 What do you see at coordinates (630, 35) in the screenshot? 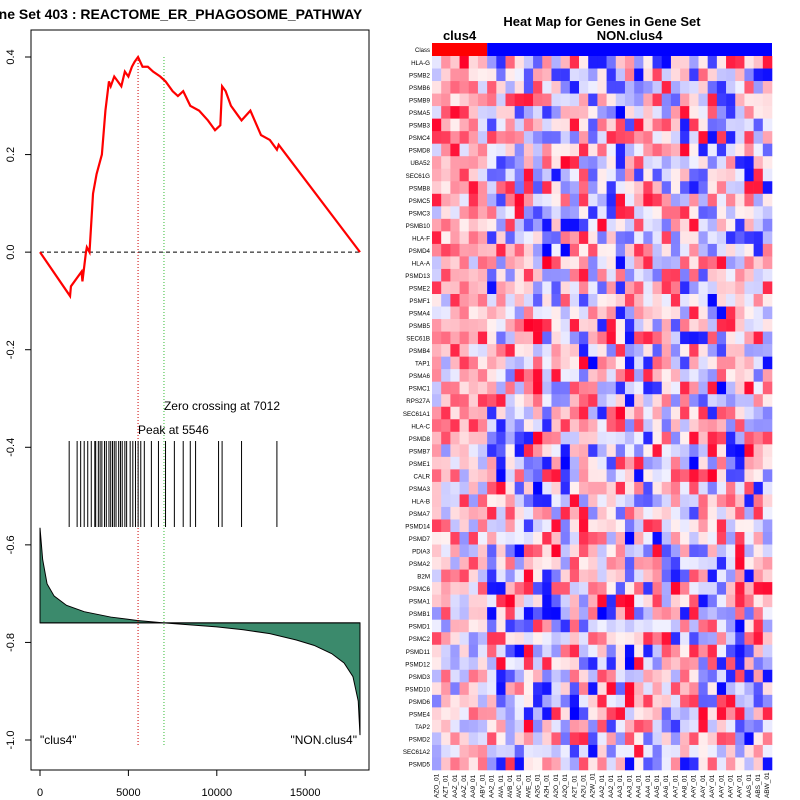
I see `class-label-non-clus4: NON.clus4` at bounding box center [630, 35].